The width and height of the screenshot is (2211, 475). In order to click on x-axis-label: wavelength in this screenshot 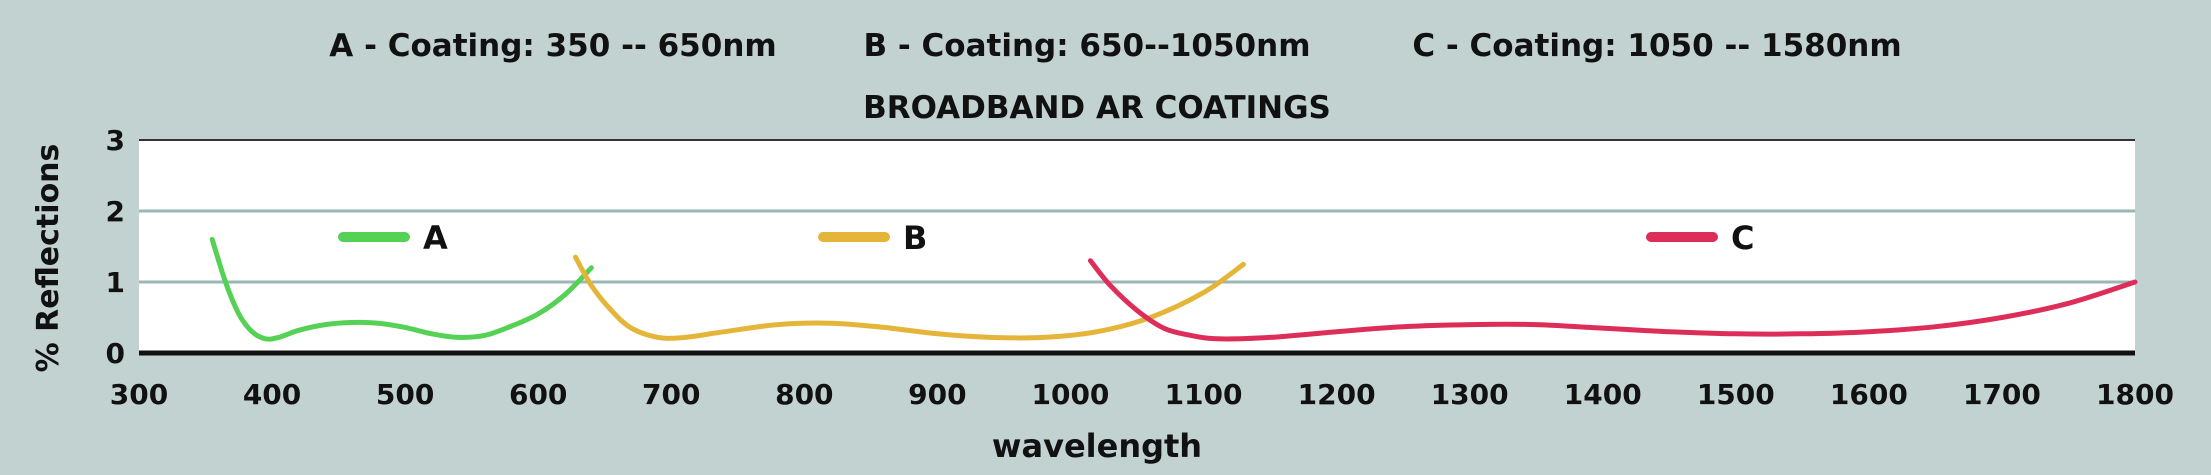, I will do `click(1097, 446)`.